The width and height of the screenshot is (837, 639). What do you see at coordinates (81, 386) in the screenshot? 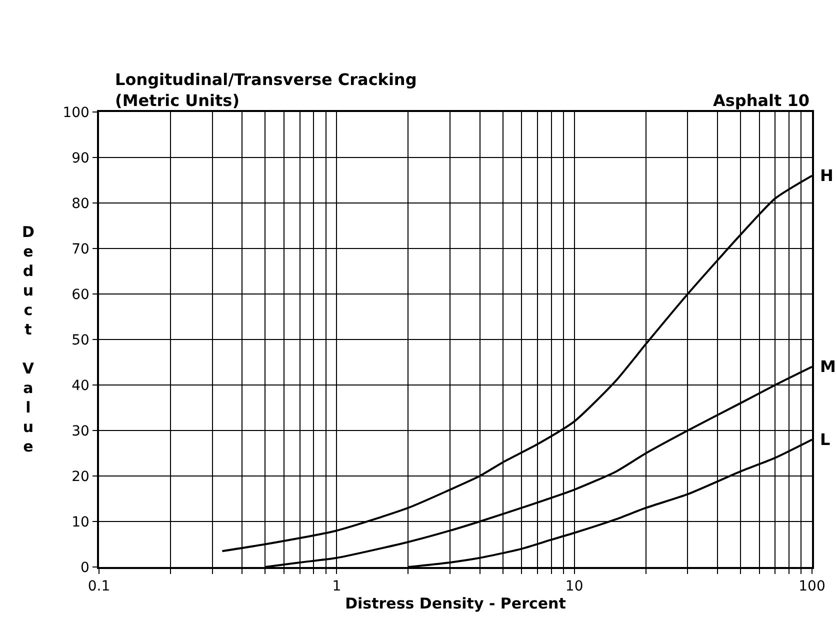
I see `y-tick-label: 40` at bounding box center [81, 386].